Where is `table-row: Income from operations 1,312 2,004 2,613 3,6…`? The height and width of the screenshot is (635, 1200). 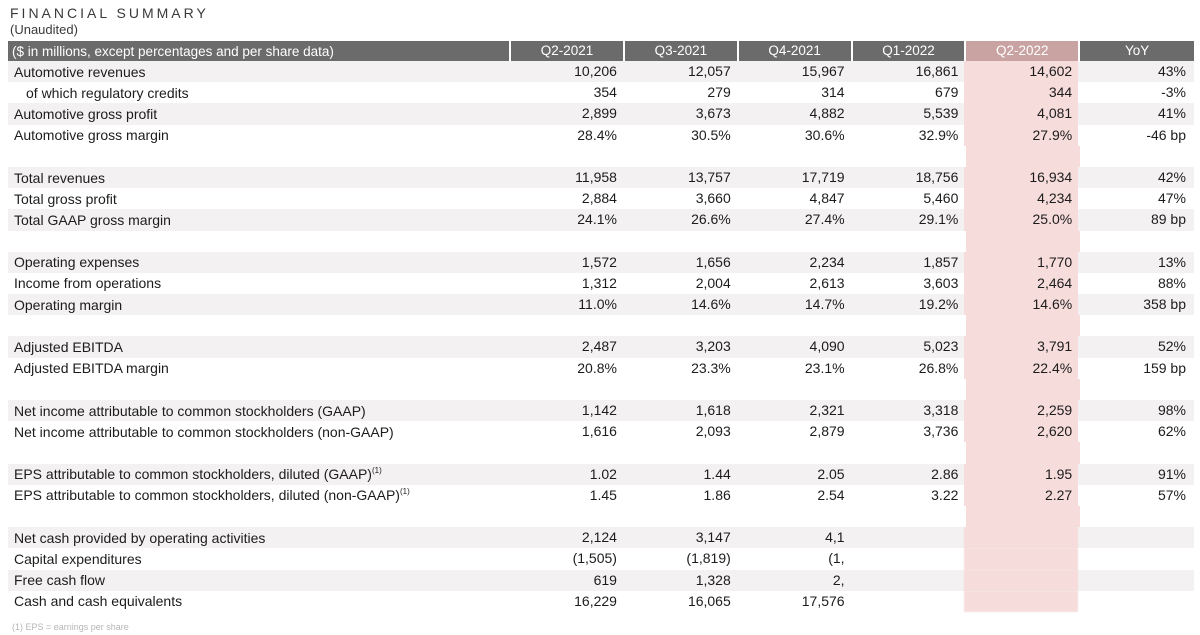 table-row: Income from operations 1,312 2,004 2,613 3,6… is located at coordinates (601, 283).